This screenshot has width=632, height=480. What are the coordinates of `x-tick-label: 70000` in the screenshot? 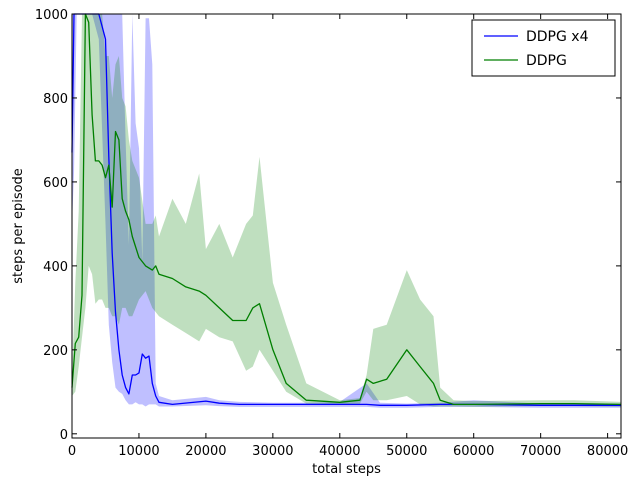 It's located at (540, 451).